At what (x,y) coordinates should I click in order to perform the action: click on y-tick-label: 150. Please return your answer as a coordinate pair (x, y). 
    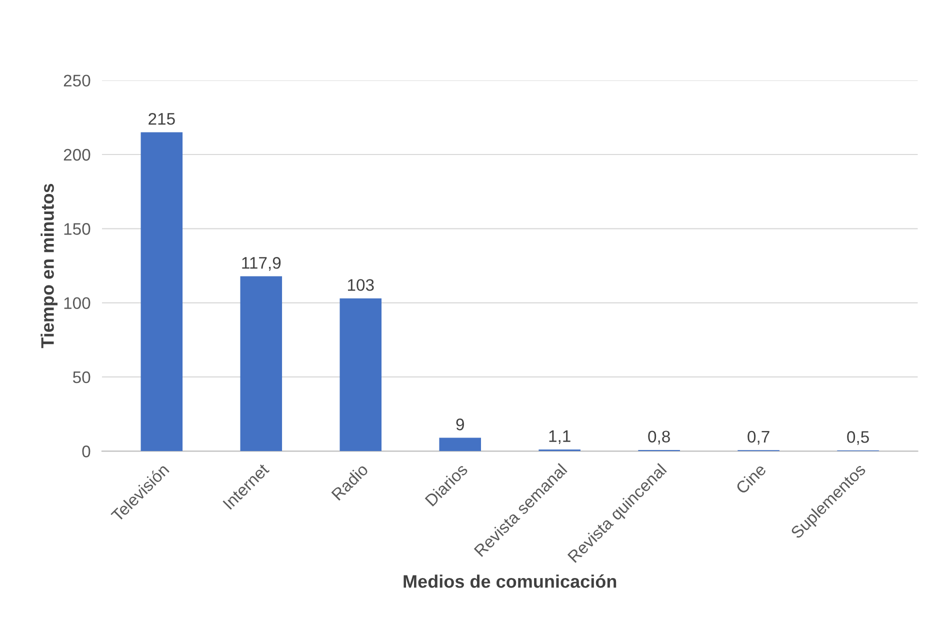
    Looking at the image, I should click on (77, 229).